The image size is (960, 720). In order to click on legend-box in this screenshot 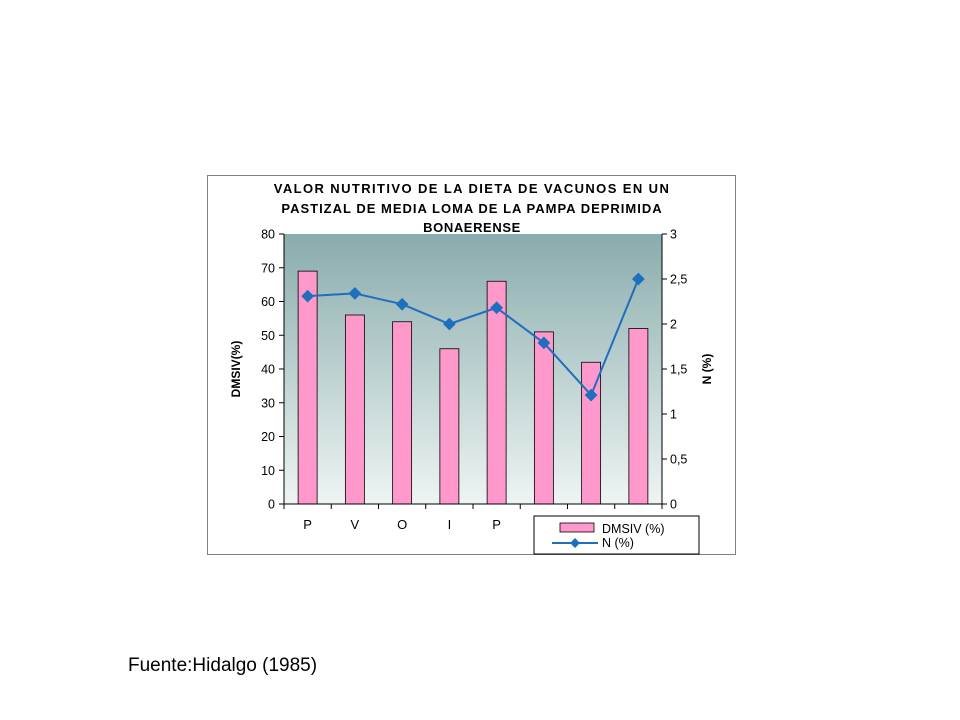, I will do `click(616, 535)`.